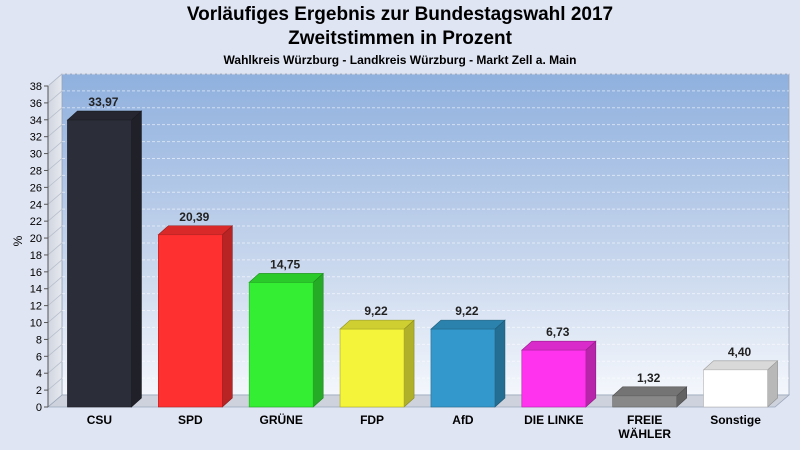 The height and width of the screenshot is (450, 800). I want to click on y-tick-label: 4, so click(39, 374).